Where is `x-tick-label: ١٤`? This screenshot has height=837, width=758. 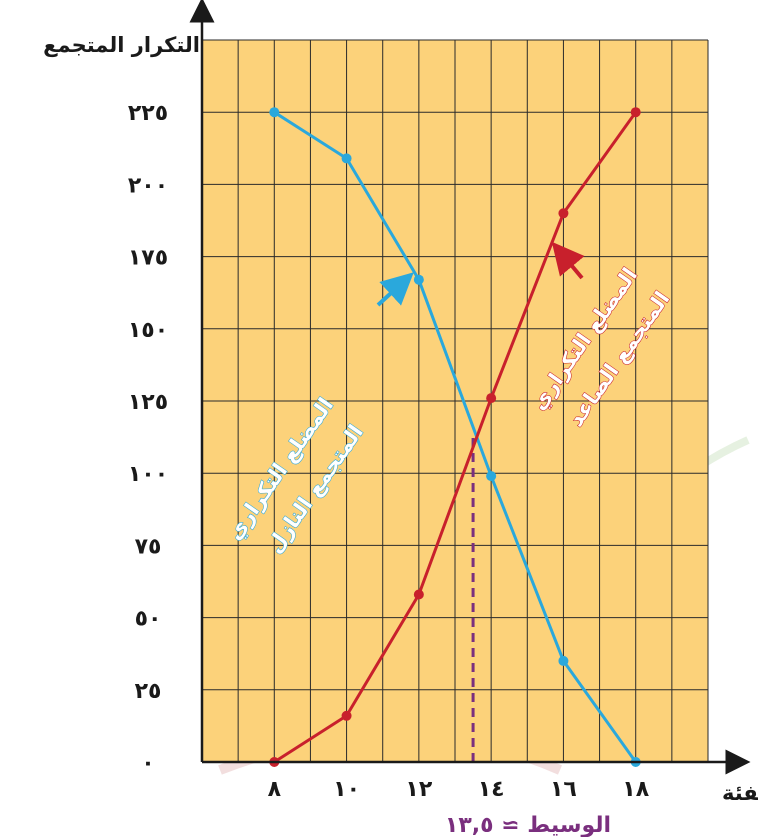 x-tick-label: ١٤ is located at coordinates (491, 789).